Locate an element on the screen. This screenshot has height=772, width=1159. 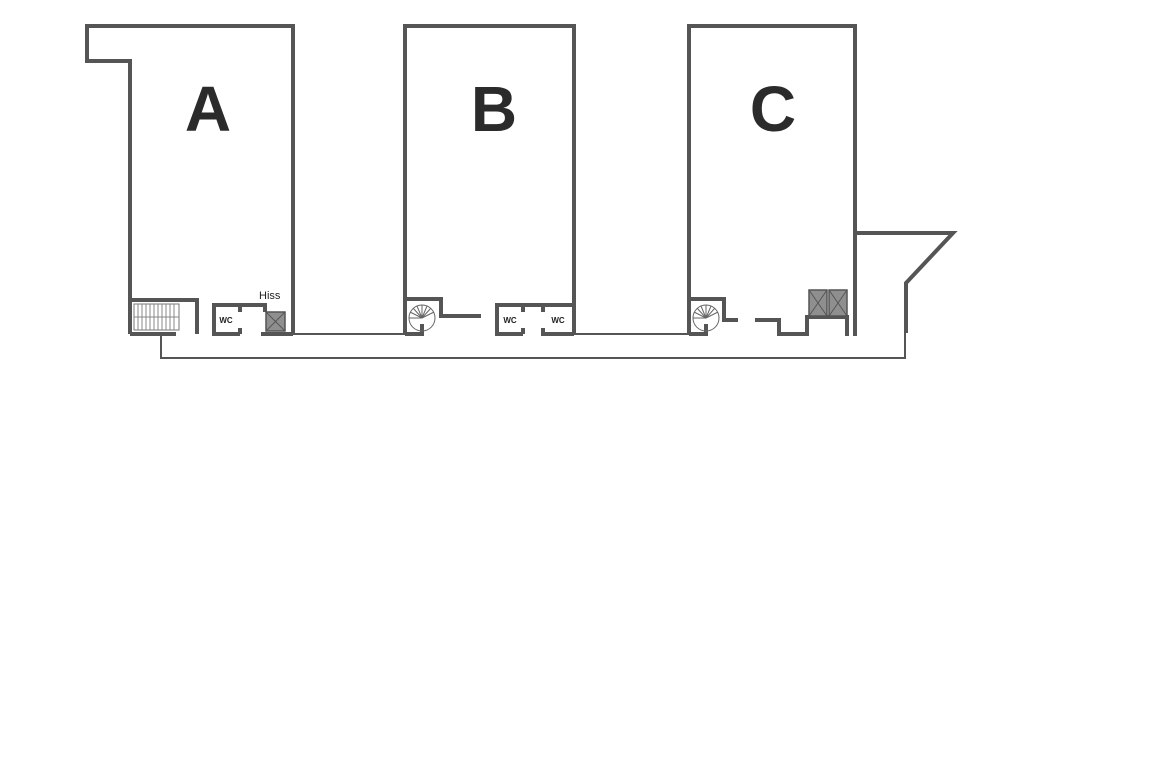
unit-b: B WC WC is located at coordinates (489, 180).